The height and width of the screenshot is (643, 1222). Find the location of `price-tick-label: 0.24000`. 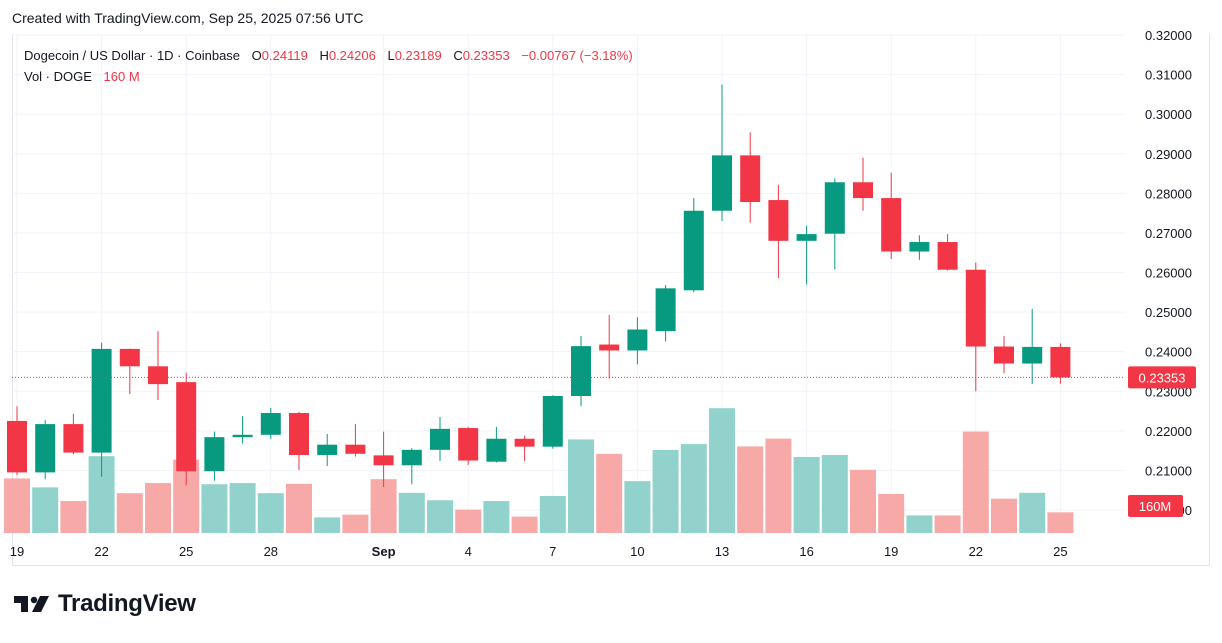

price-tick-label: 0.24000 is located at coordinates (1168, 352).